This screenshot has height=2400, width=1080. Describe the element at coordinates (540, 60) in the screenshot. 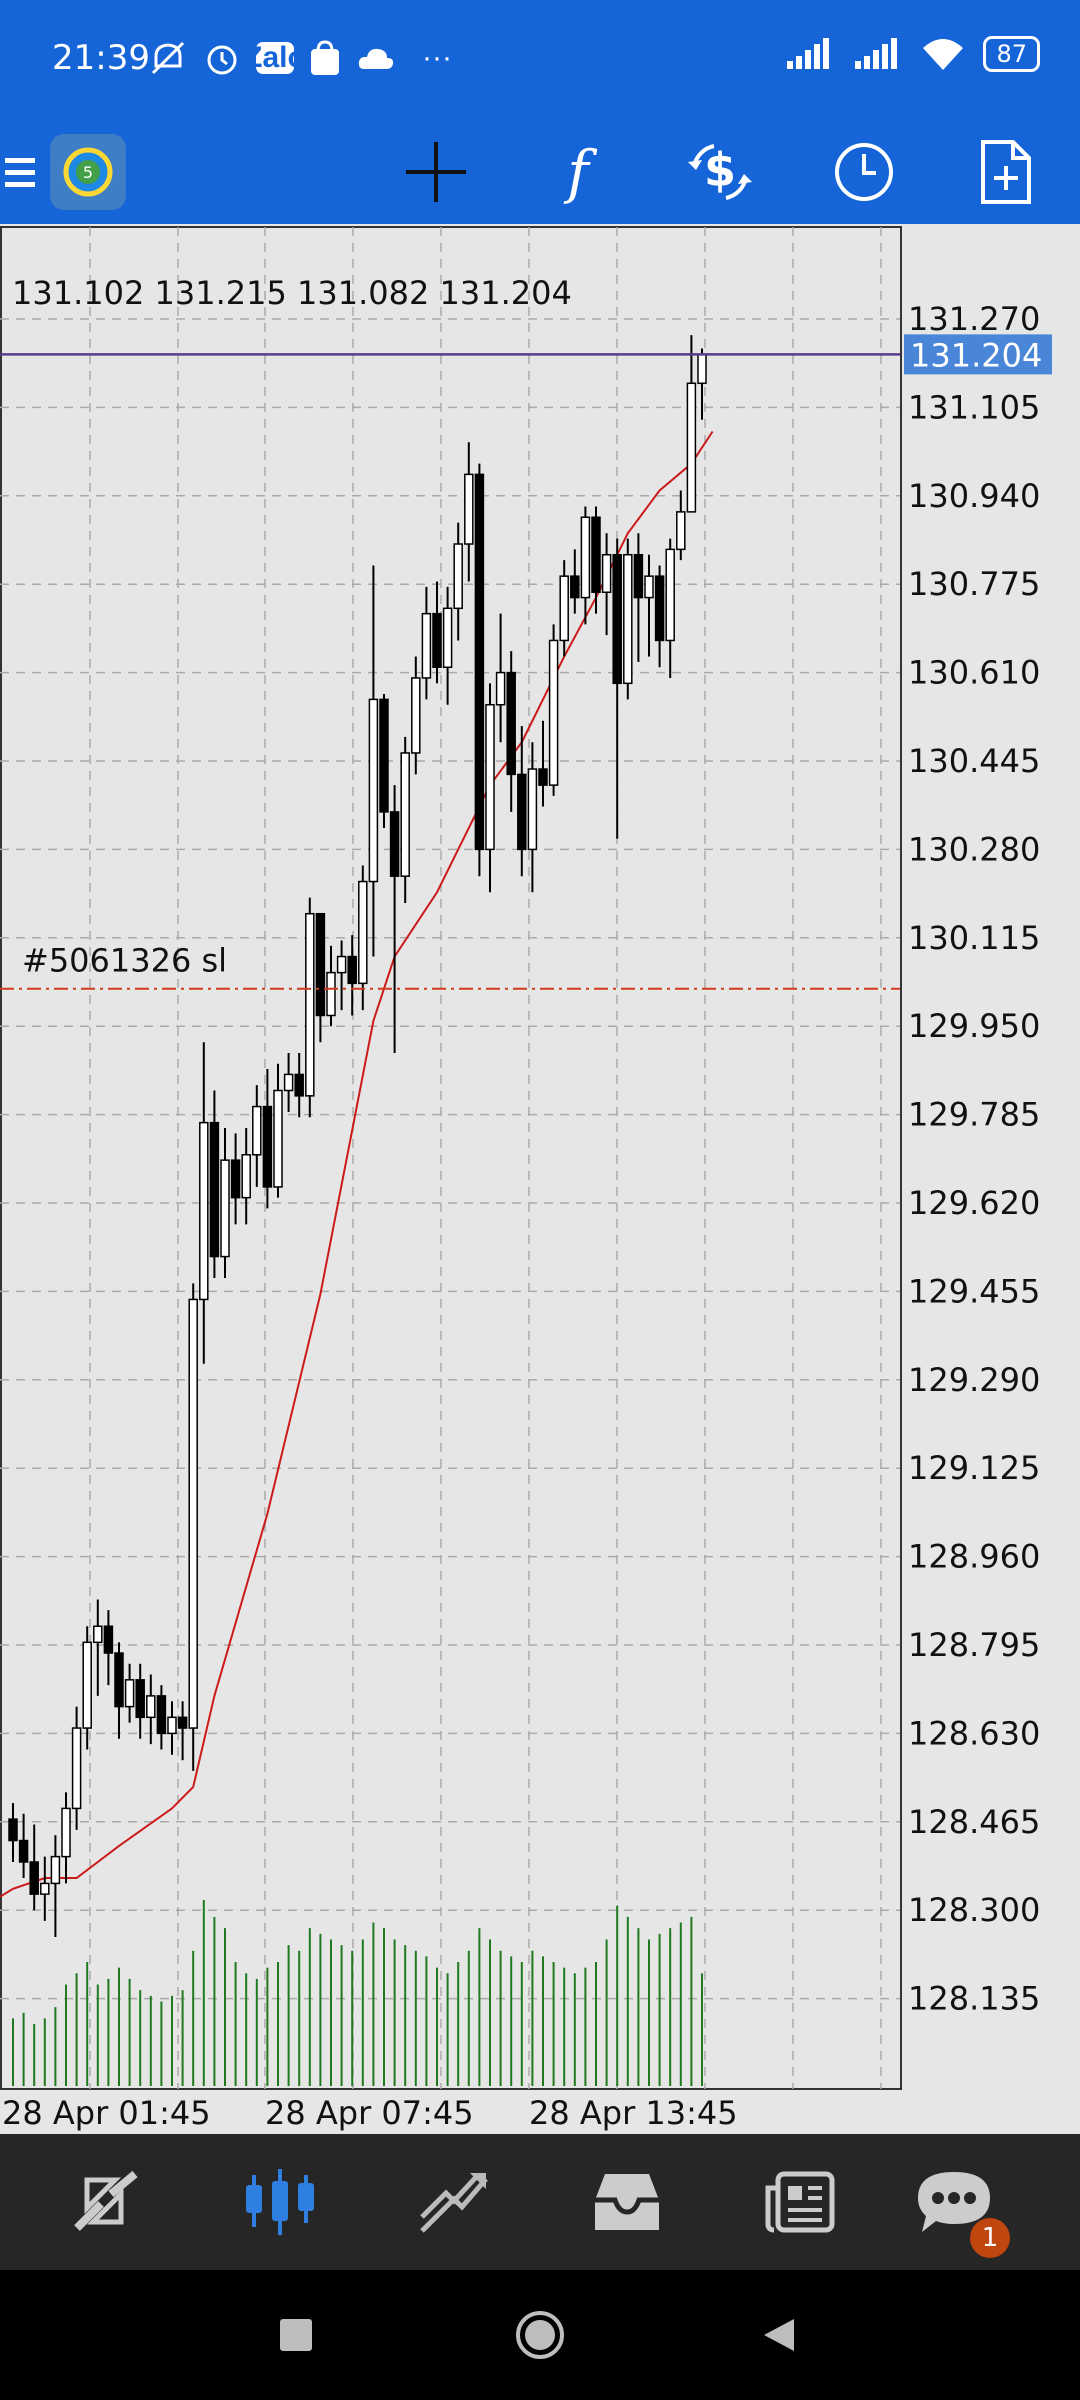

I see `status-bar: 21:39 Zalo ··· 87` at that location.